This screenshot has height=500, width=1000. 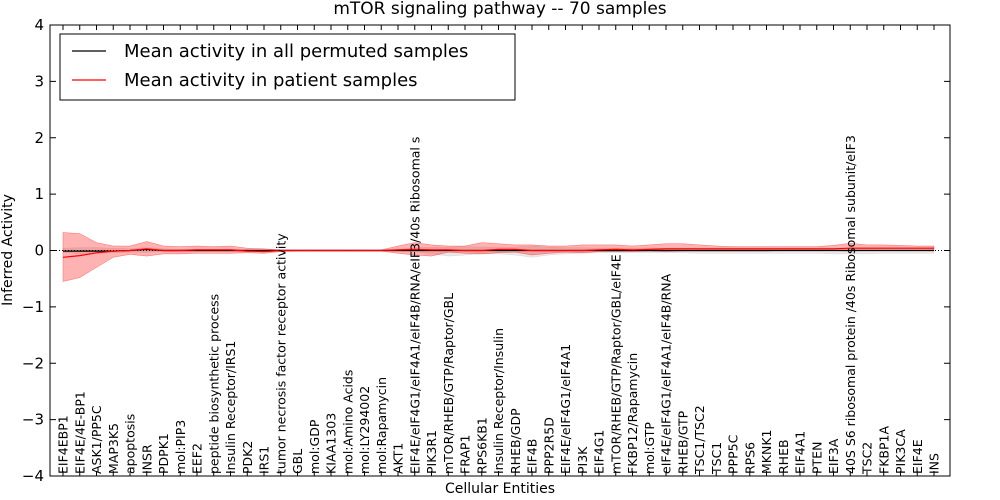 I want to click on x-tick-label: Insulin Receptor/Insulin, so click(x=498, y=401).